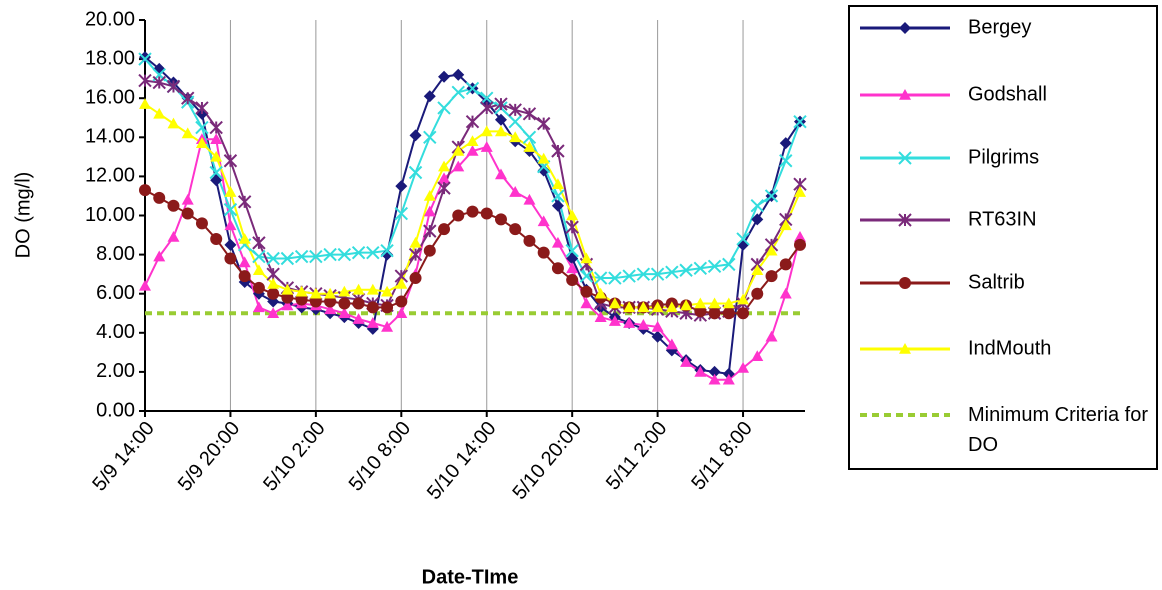  What do you see at coordinates (110, 19) in the screenshot?
I see `y-tick-label: 20.00` at bounding box center [110, 19].